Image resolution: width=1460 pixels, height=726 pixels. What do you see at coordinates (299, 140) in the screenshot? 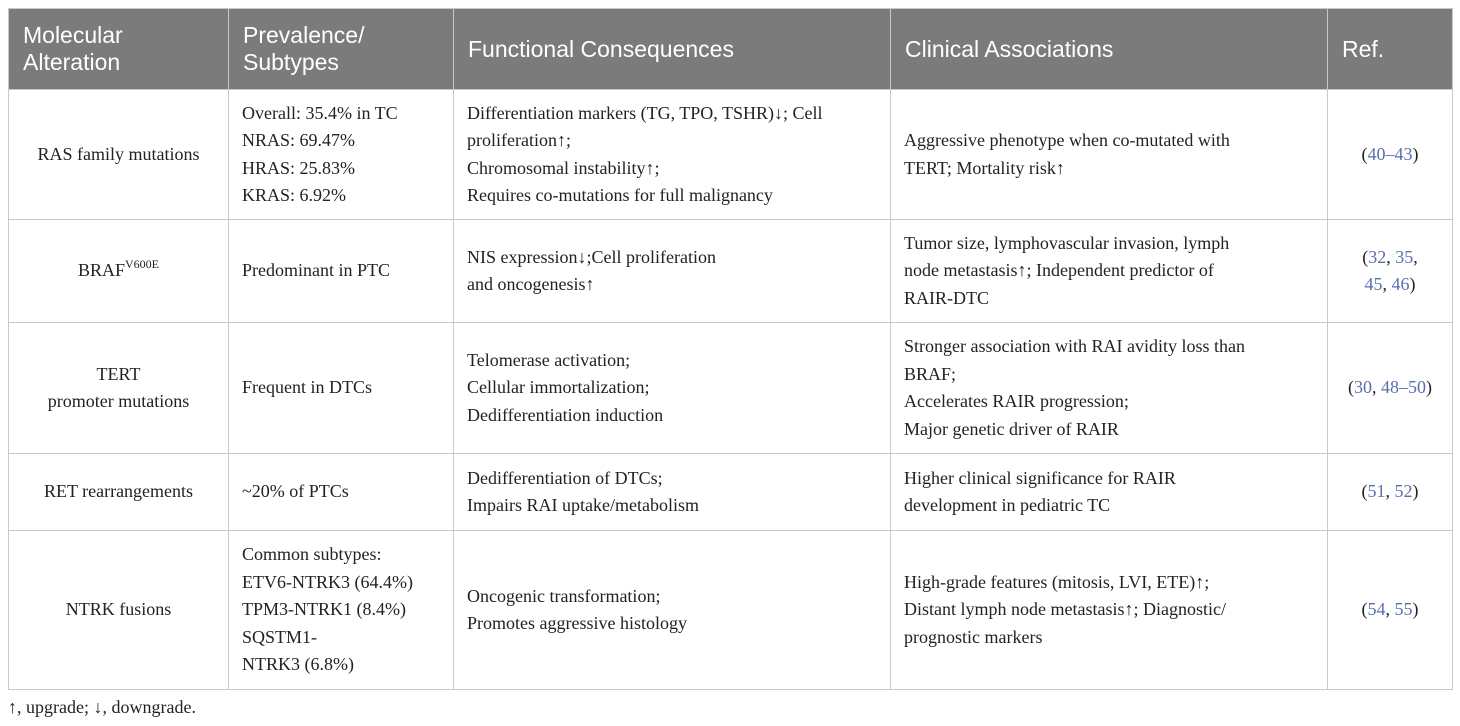
I see `cell-line: NRAS: 69.47%` at bounding box center [299, 140].